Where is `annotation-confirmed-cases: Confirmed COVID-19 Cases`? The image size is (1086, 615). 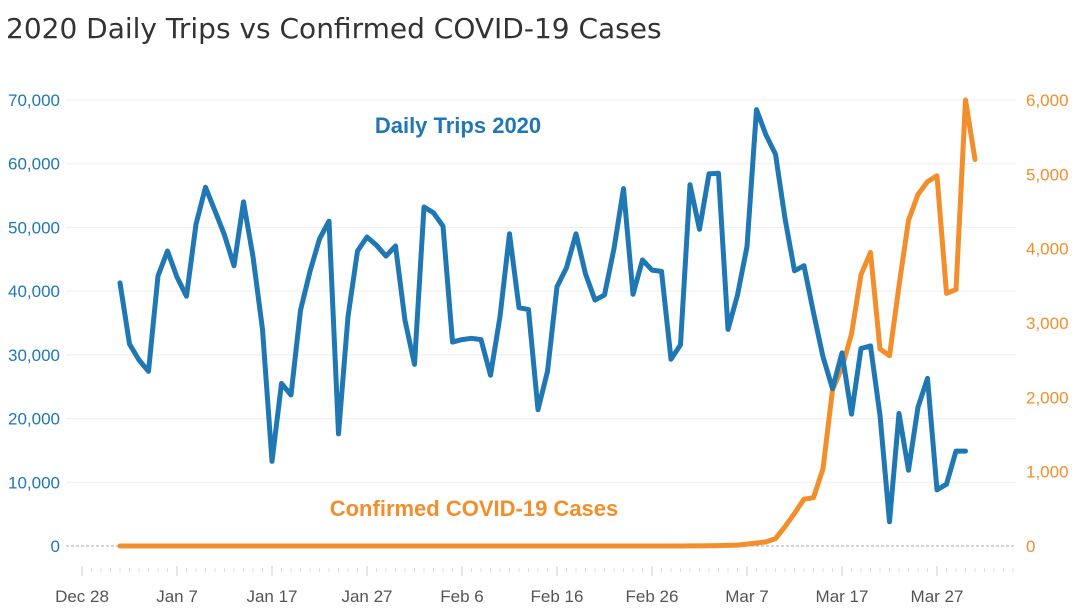 annotation-confirmed-cases: Confirmed COVID-19 Cases is located at coordinates (474, 508).